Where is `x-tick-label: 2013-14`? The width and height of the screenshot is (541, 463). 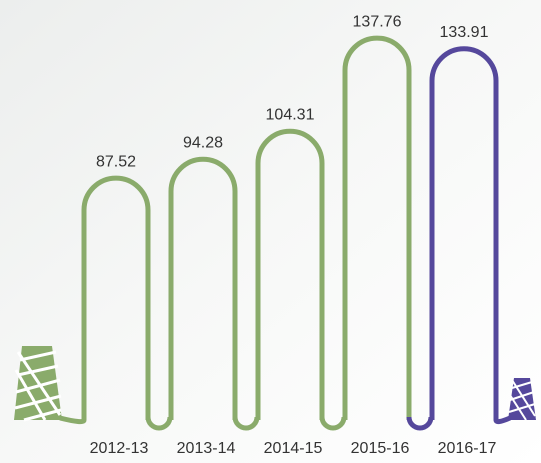 x-tick-label: 2013-14 is located at coordinates (206, 448).